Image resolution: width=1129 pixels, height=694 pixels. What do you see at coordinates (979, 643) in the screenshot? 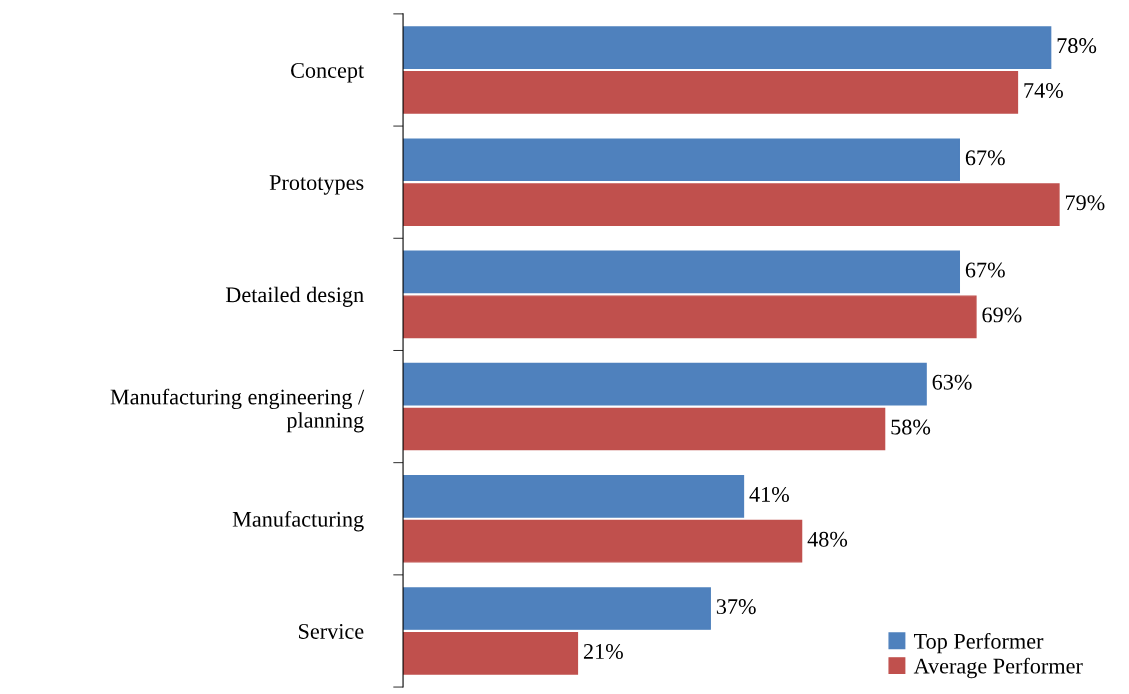
I see `legend-label: Top Performer` at bounding box center [979, 643].